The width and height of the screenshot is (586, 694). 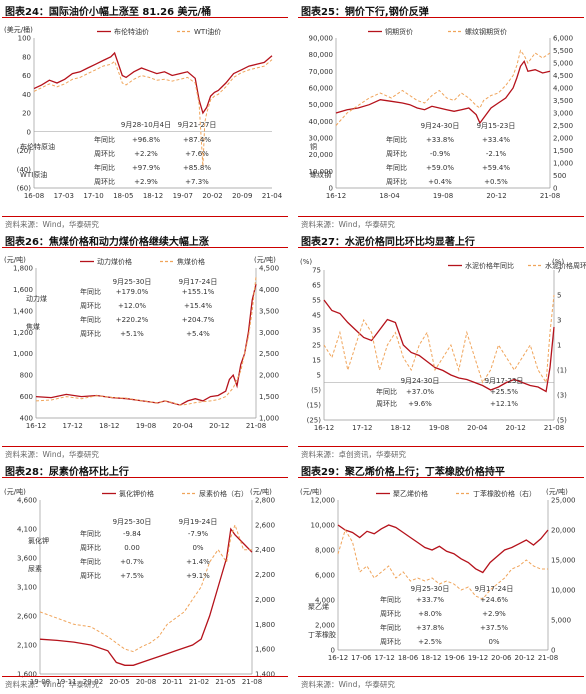 What do you see at coordinates (24, 151) in the screenshot?
I see `y-tick-label-left: (20)` at bounding box center [24, 151].